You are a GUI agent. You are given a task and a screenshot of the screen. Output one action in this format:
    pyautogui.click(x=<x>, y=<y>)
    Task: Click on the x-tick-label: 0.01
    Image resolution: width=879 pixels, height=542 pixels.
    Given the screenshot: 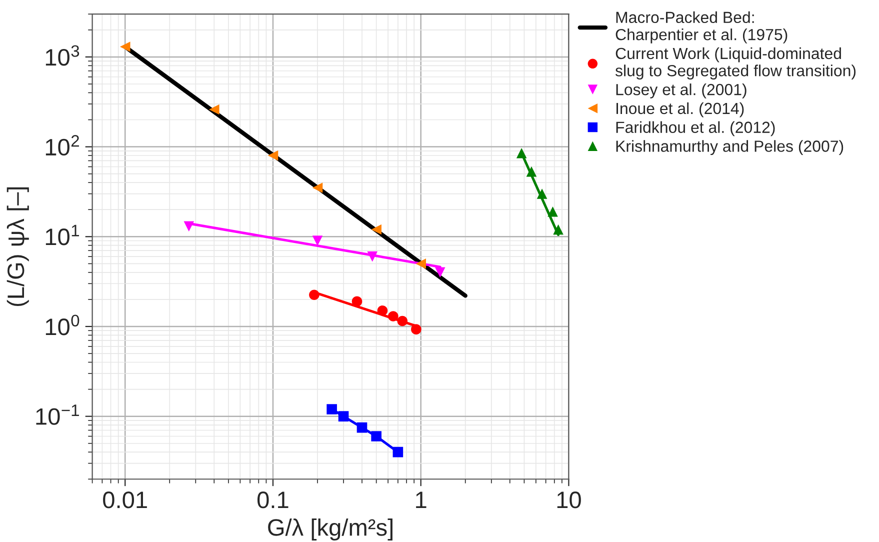 What is the action you would take?
    pyautogui.click(x=125, y=500)
    